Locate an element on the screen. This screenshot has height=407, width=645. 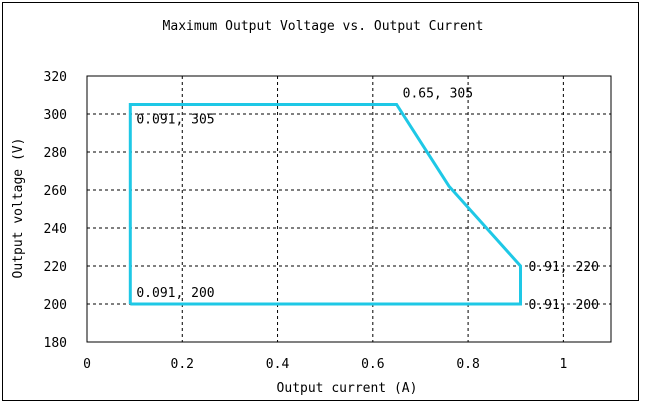
y-tick-label: 180 is located at coordinates (55, 343).